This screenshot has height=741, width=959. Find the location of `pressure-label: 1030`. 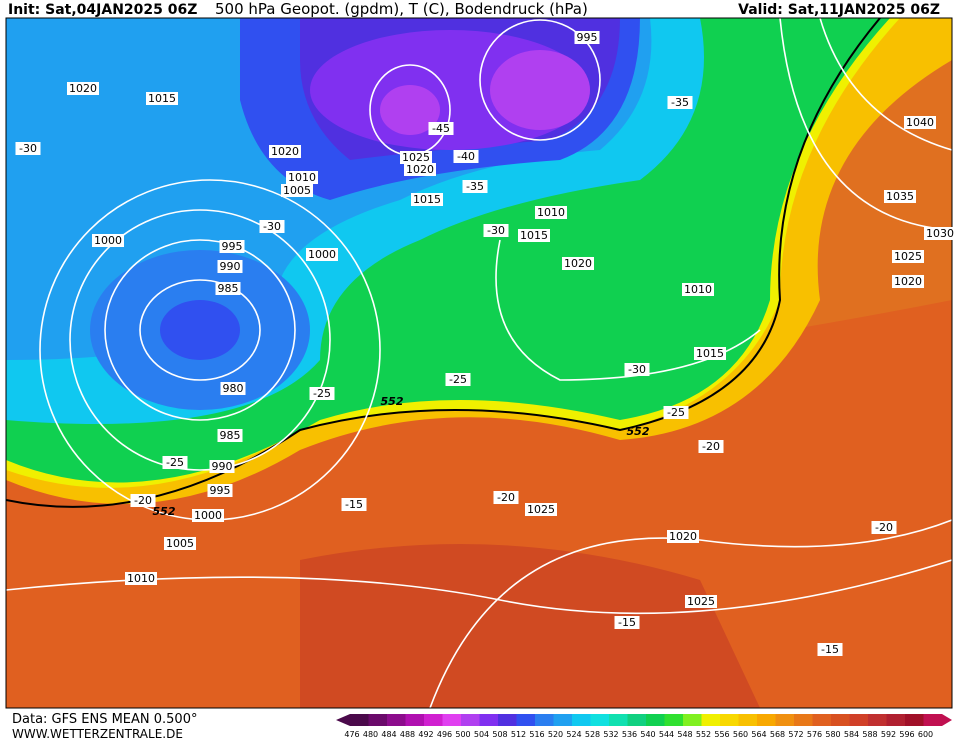

pressure-label: 1030 is located at coordinates (940, 233).